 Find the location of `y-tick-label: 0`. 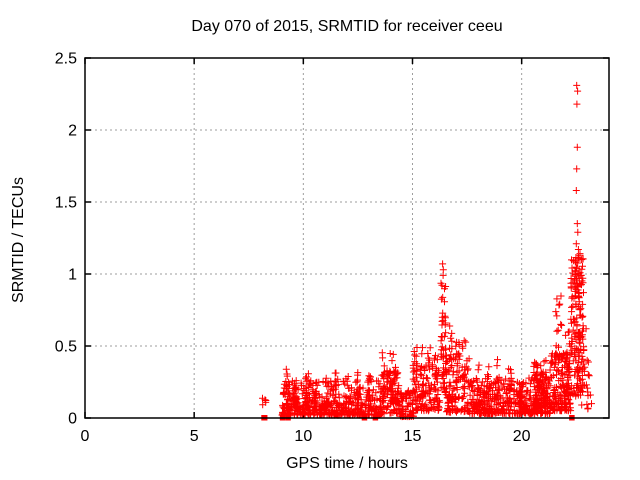

y-tick-label: 0 is located at coordinates (72, 419).